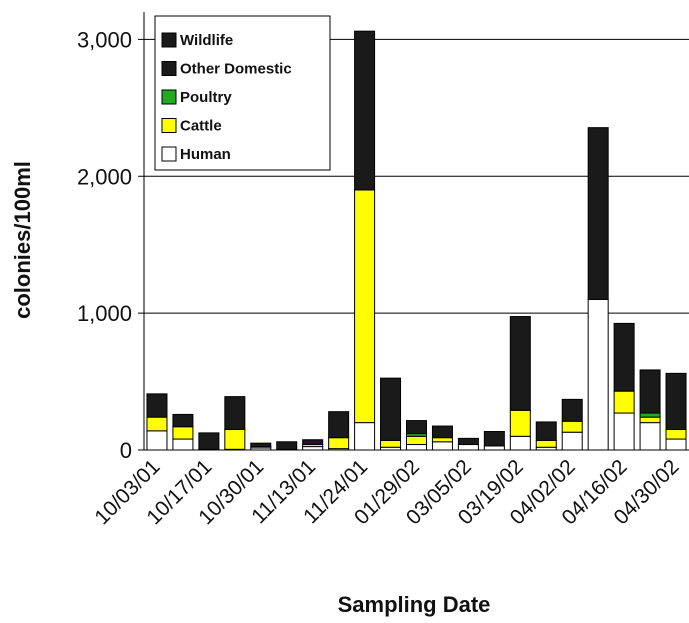 The height and width of the screenshot is (623, 689). I want to click on legend-label: Other Domestic, so click(236, 69).